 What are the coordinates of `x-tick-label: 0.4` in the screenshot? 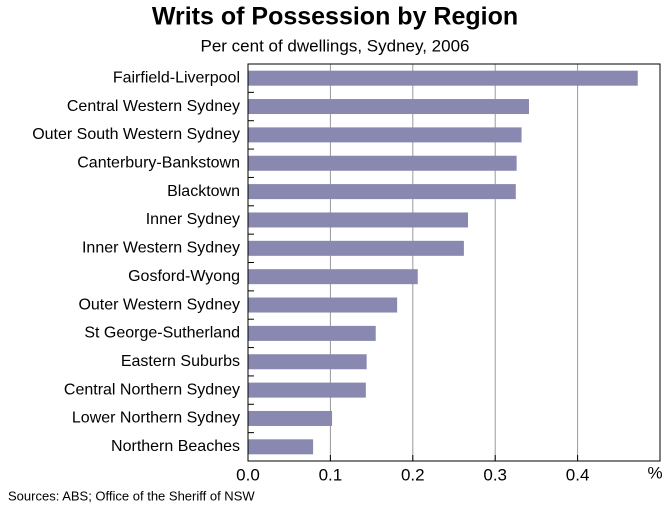 It's located at (578, 474).